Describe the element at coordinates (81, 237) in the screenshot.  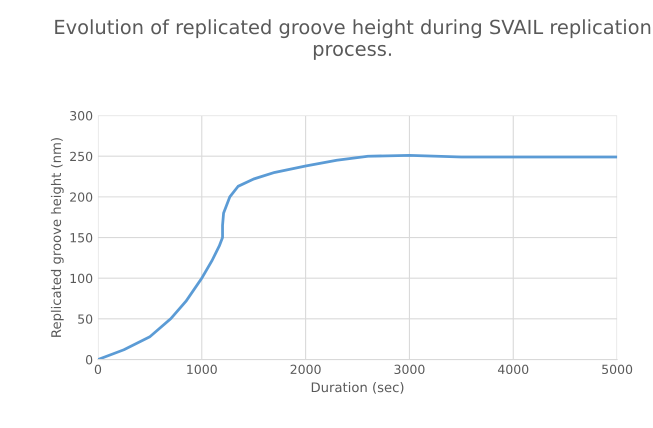
I see `y-tick-label: 150` at that location.